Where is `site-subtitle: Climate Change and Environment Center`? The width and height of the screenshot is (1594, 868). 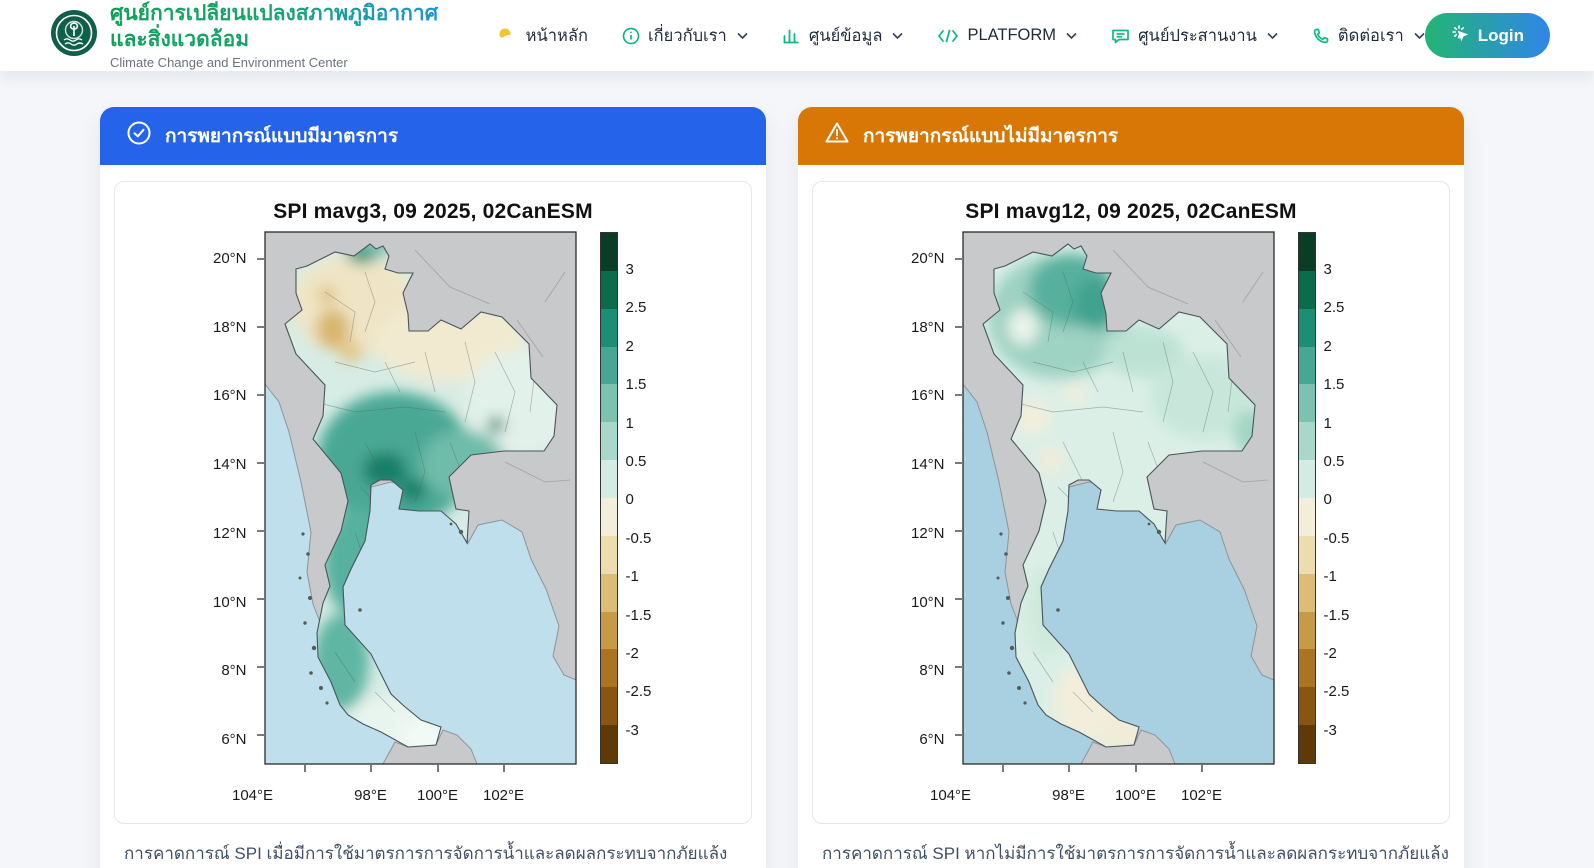
site-subtitle: Climate Change and Environment Center is located at coordinates (229, 63).